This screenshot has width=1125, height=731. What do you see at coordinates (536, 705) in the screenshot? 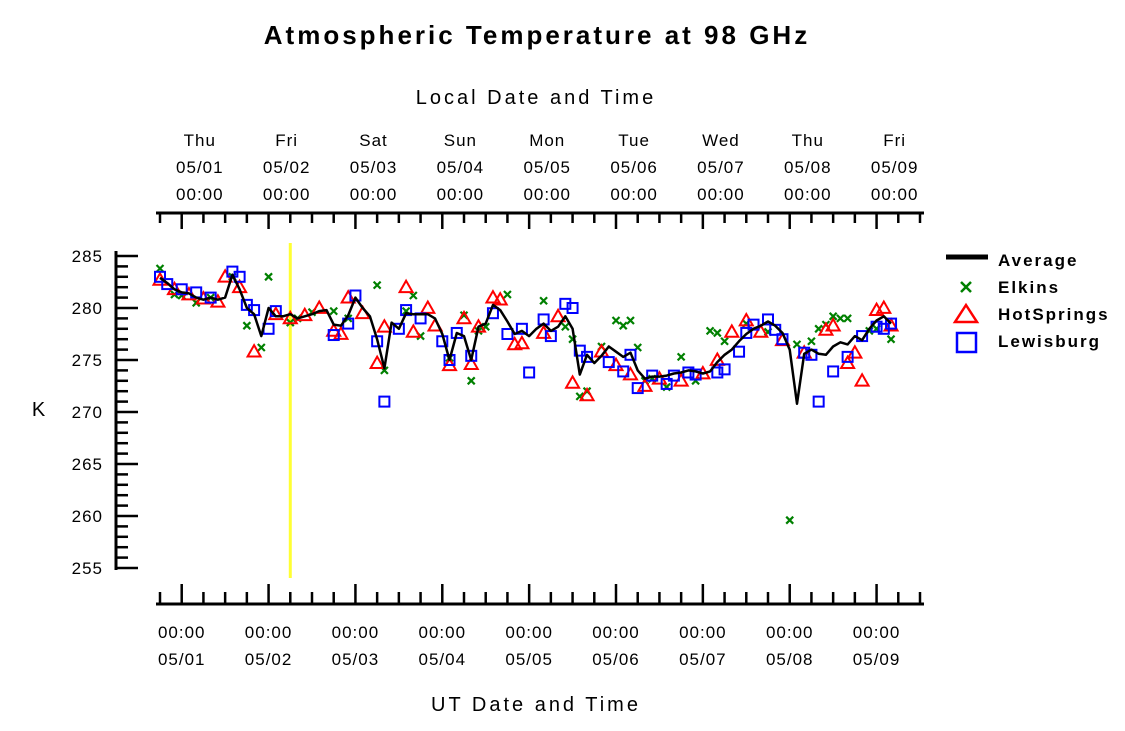
I see `bottom-axis-title: UT Date and Time` at bounding box center [536, 705].